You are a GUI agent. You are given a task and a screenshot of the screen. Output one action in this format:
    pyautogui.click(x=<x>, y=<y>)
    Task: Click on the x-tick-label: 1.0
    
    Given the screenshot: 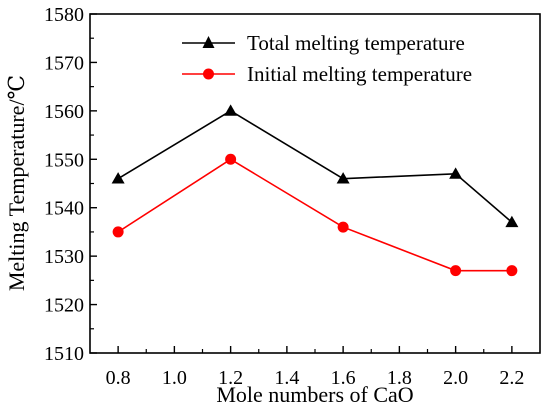 What is the action you would take?
    pyautogui.click(x=174, y=378)
    